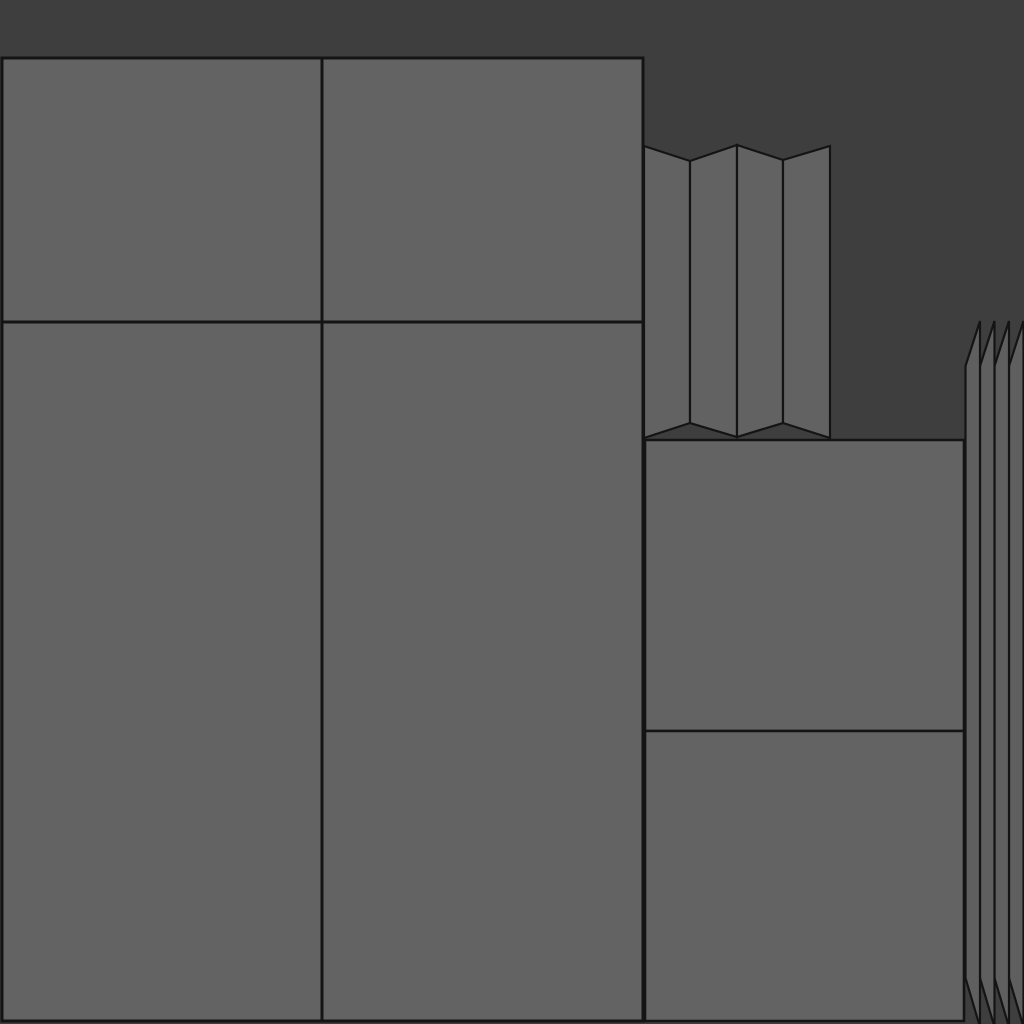  Describe the element at coordinates (482, 190) in the screenshot. I see `panel-top-mid` at that location.